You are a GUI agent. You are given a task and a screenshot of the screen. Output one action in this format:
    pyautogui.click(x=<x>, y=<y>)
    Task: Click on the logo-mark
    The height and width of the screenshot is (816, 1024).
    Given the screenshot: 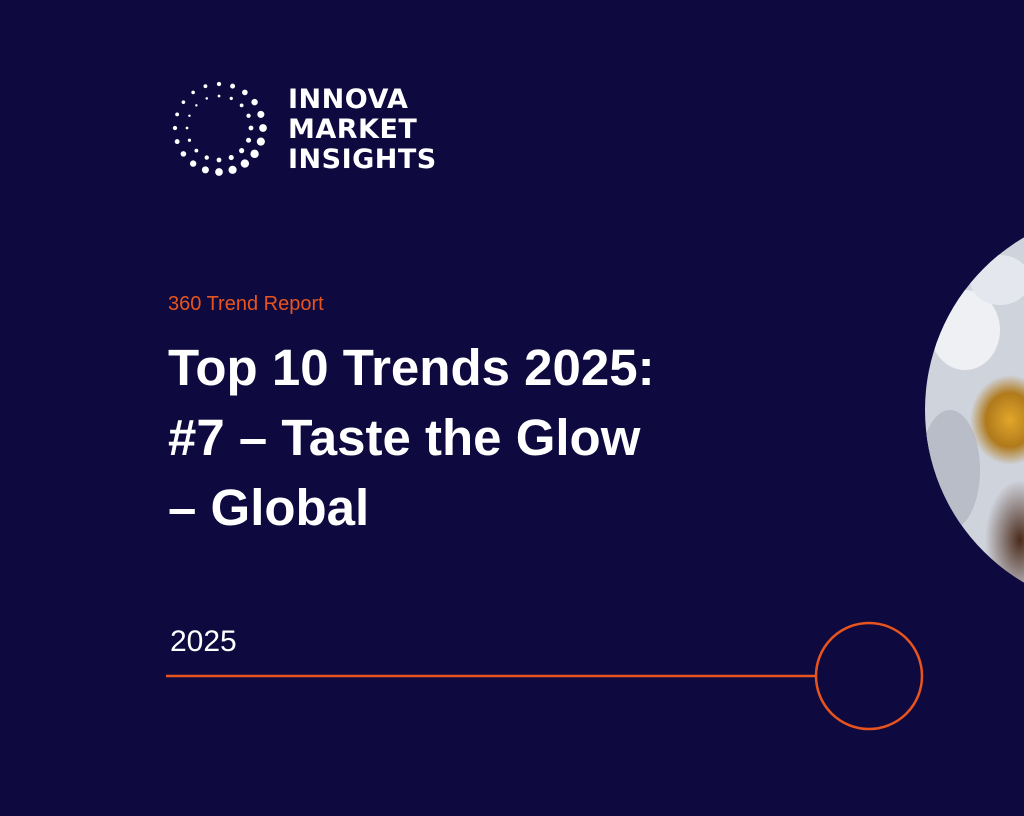 What is the action you would take?
    pyautogui.click(x=219, y=128)
    